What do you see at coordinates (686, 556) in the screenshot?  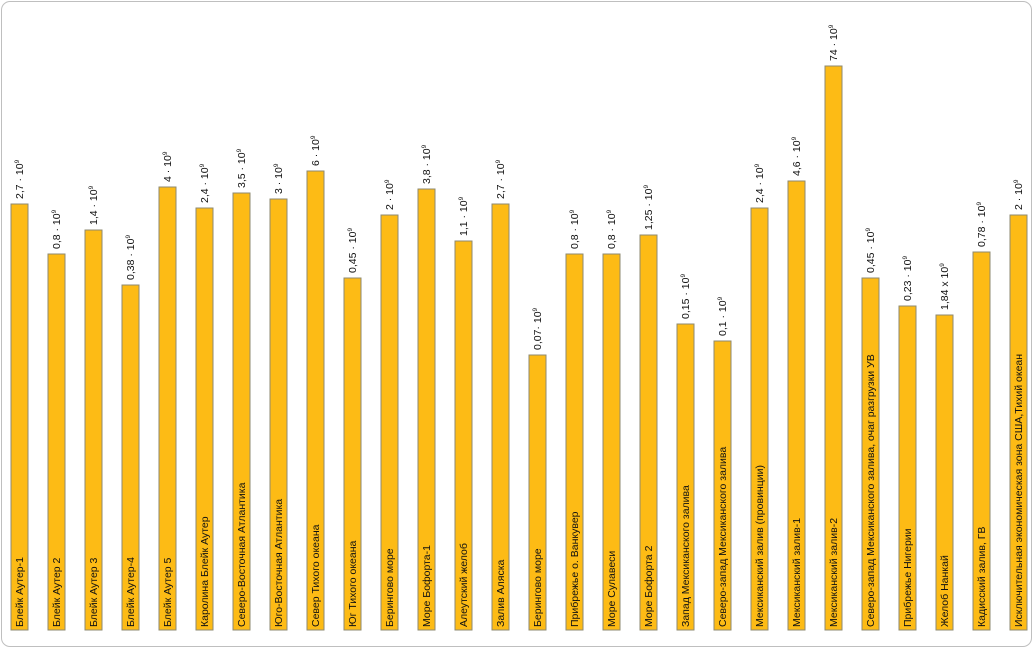 I see `category-label-19: Запад Мексиканского залива` at bounding box center [686, 556].